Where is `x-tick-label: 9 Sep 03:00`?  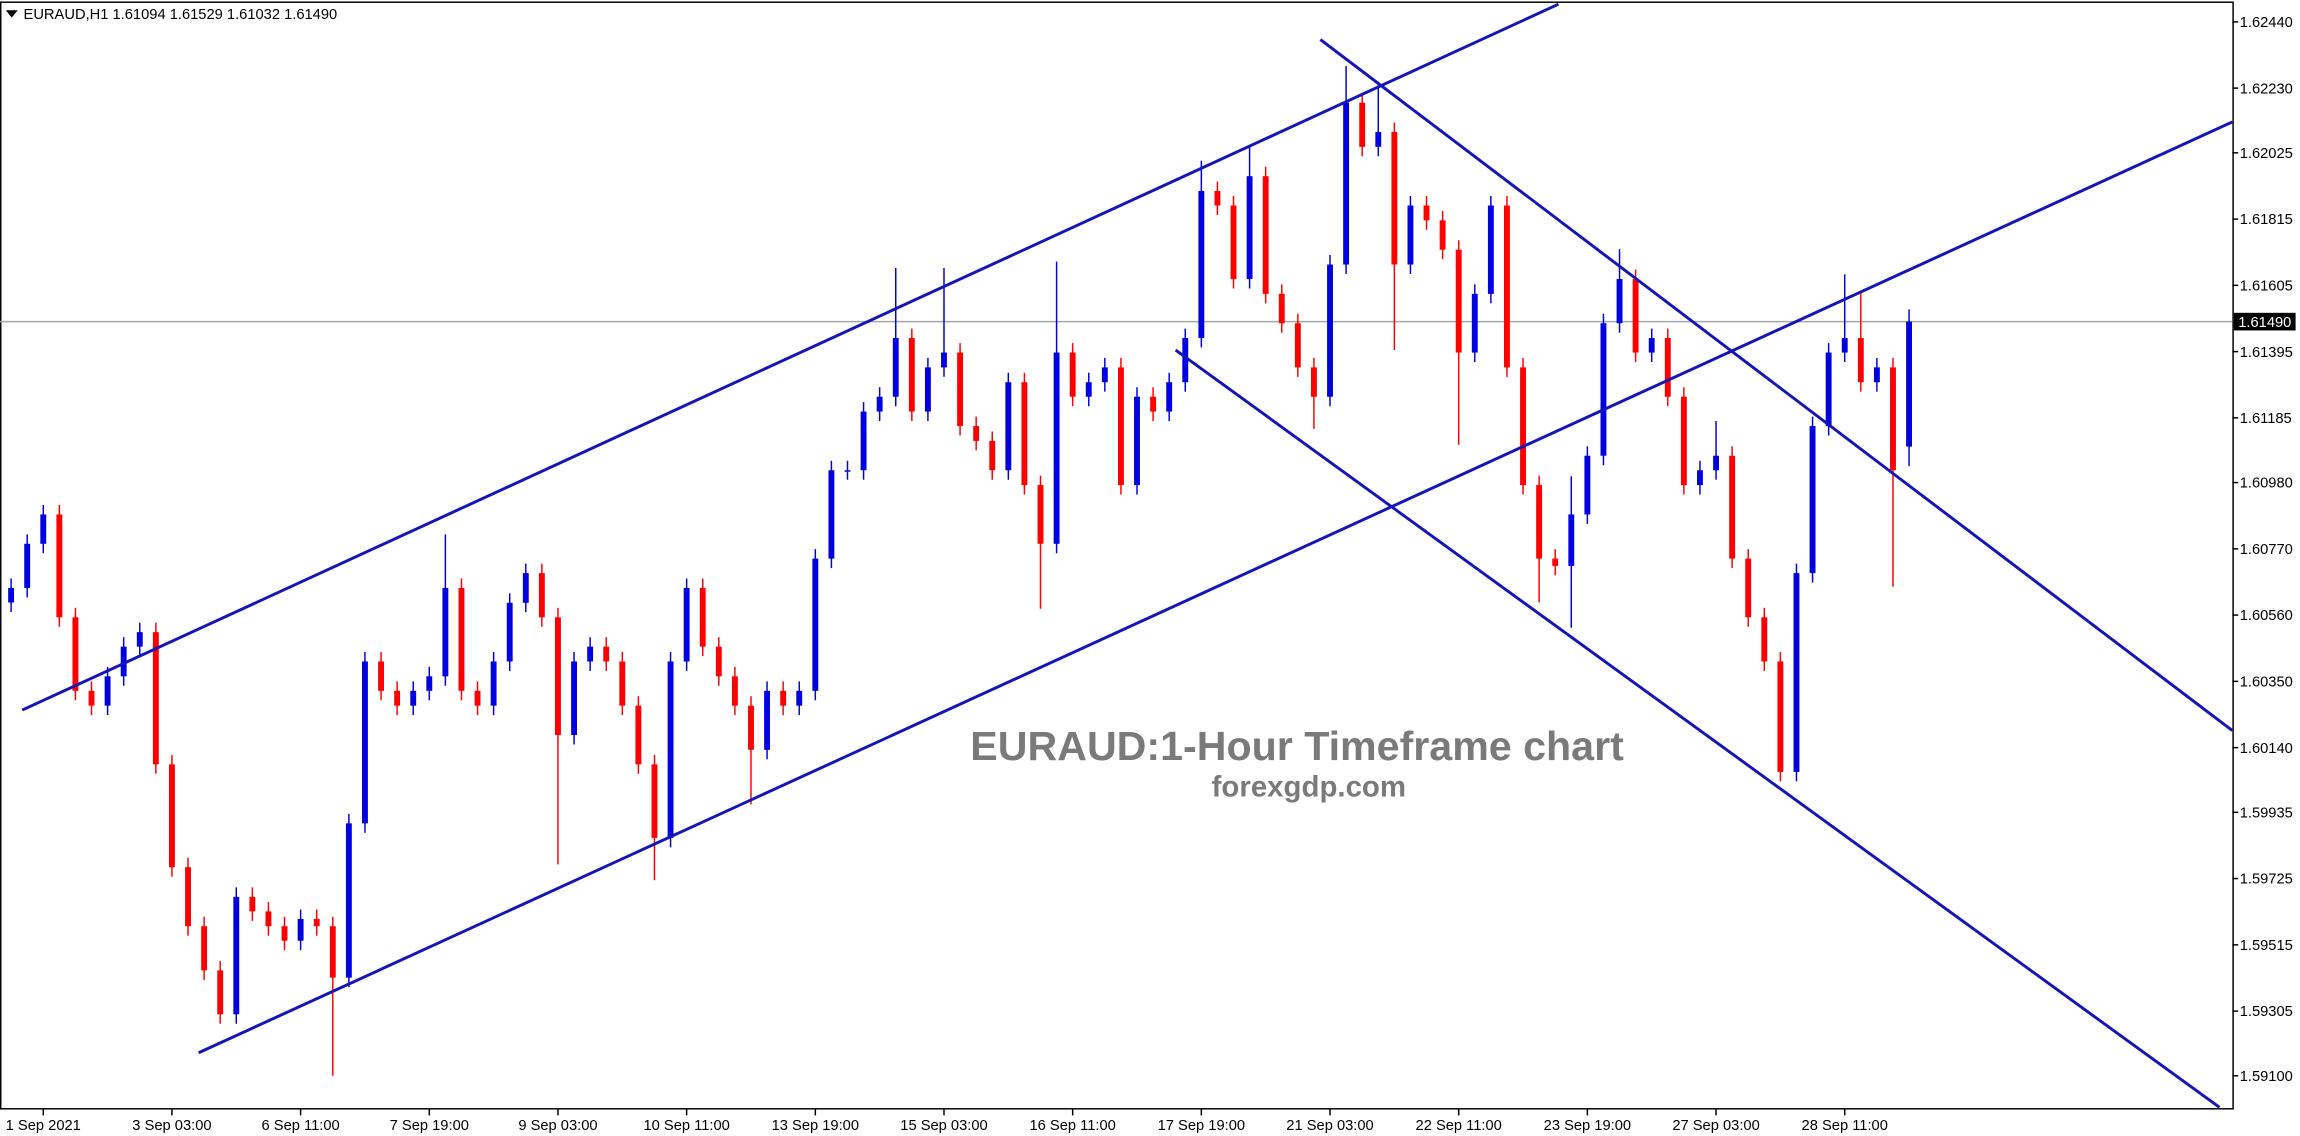
x-tick-label: 9 Sep 03:00 is located at coordinates (557, 1126).